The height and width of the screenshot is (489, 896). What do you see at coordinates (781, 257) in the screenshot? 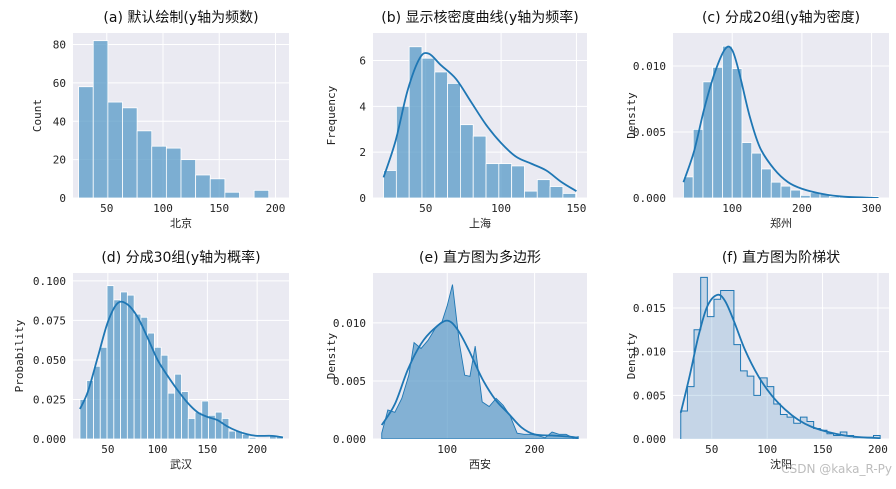
I see `subplot-title: (f) 直方图为阶梯状` at bounding box center [781, 257].